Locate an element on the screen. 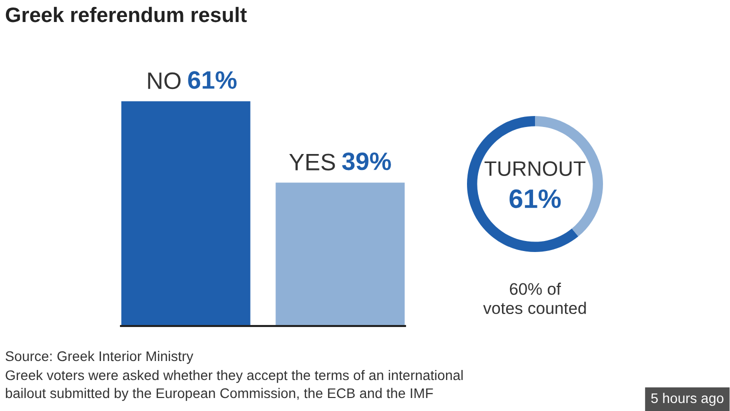 This screenshot has width=730, height=411. x-tick-label: NO is located at coordinates (164, 81).